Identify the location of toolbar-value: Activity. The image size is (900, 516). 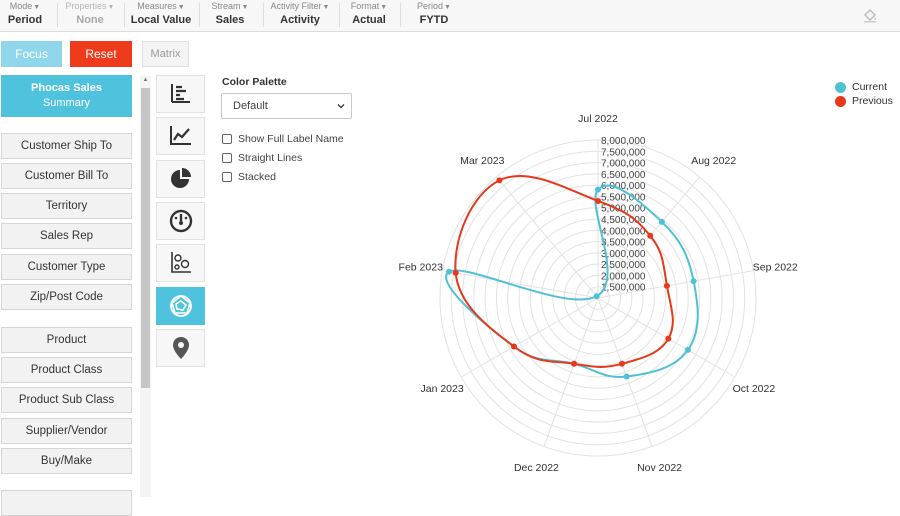
(300, 20).